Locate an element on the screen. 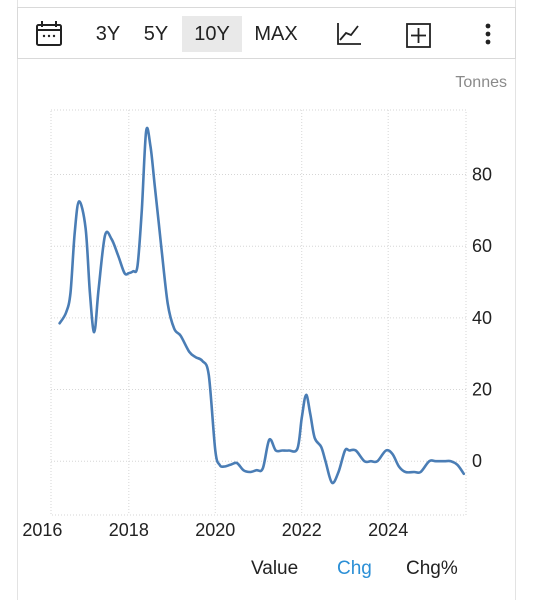 The height and width of the screenshot is (600, 534). y-tick-label-0: 0 is located at coordinates (477, 461).